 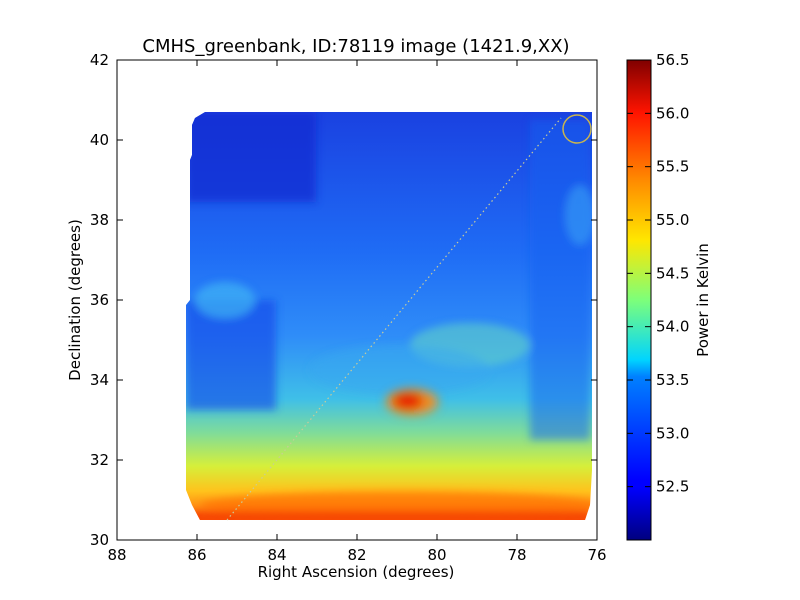 What do you see at coordinates (672, 220) in the screenshot?
I see `colorbar-tick-label: 55.0` at bounding box center [672, 220].